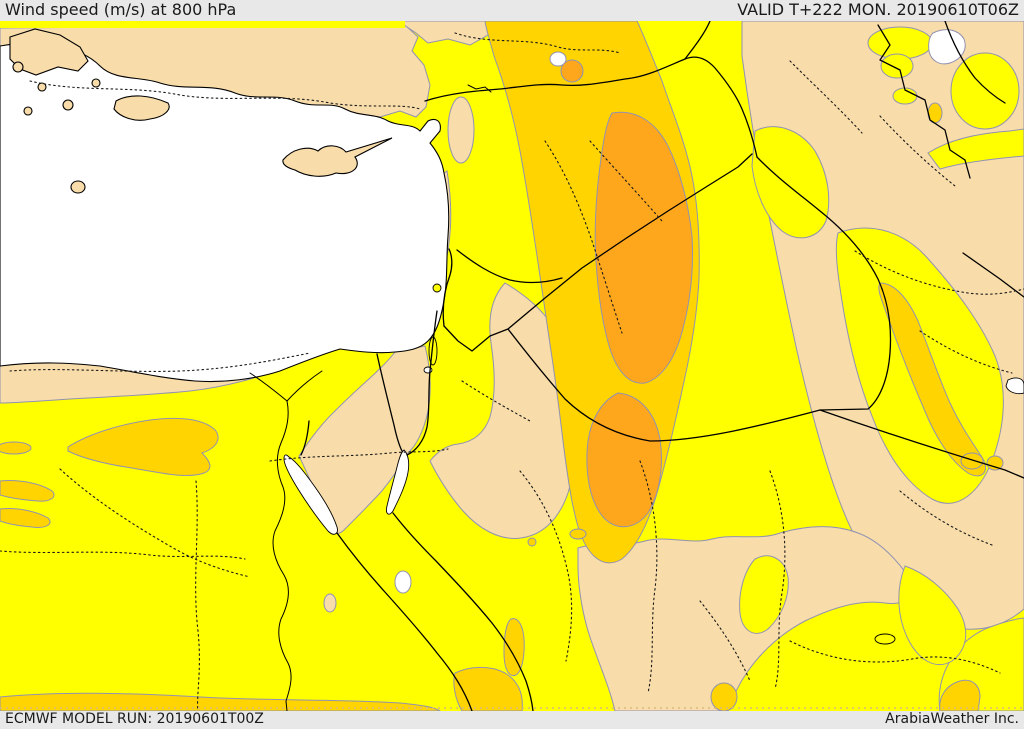 Image resolution: width=1024 pixels, height=729 pixels. What do you see at coordinates (220, 701) in the screenshot?
I see `bottom-left-gold-band` at bounding box center [220, 701].